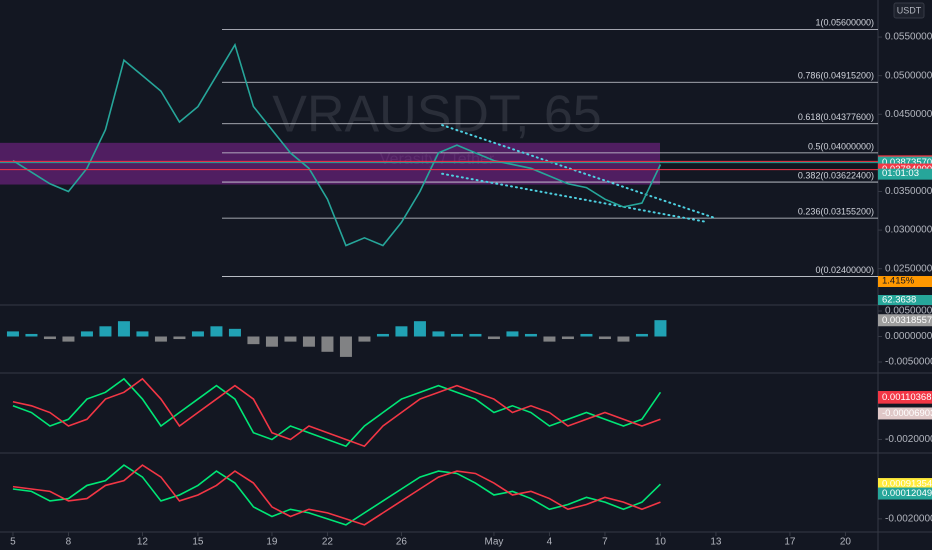 The height and width of the screenshot is (550, 932). I want to click on volume-box, so click(905, 281).